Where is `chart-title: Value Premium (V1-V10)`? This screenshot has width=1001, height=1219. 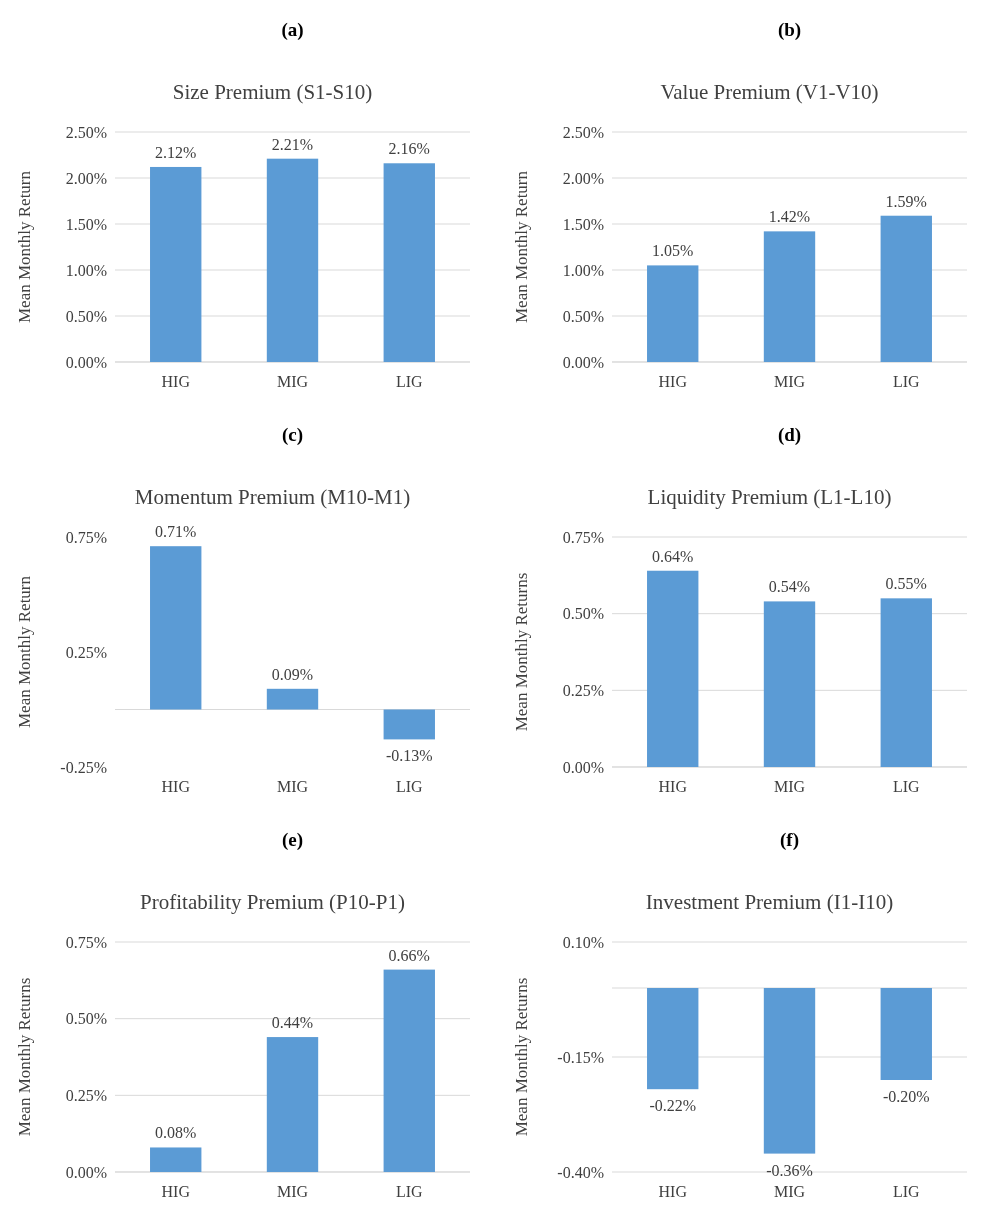 chart-title: Value Premium (V1-V10) is located at coordinates (769, 92).